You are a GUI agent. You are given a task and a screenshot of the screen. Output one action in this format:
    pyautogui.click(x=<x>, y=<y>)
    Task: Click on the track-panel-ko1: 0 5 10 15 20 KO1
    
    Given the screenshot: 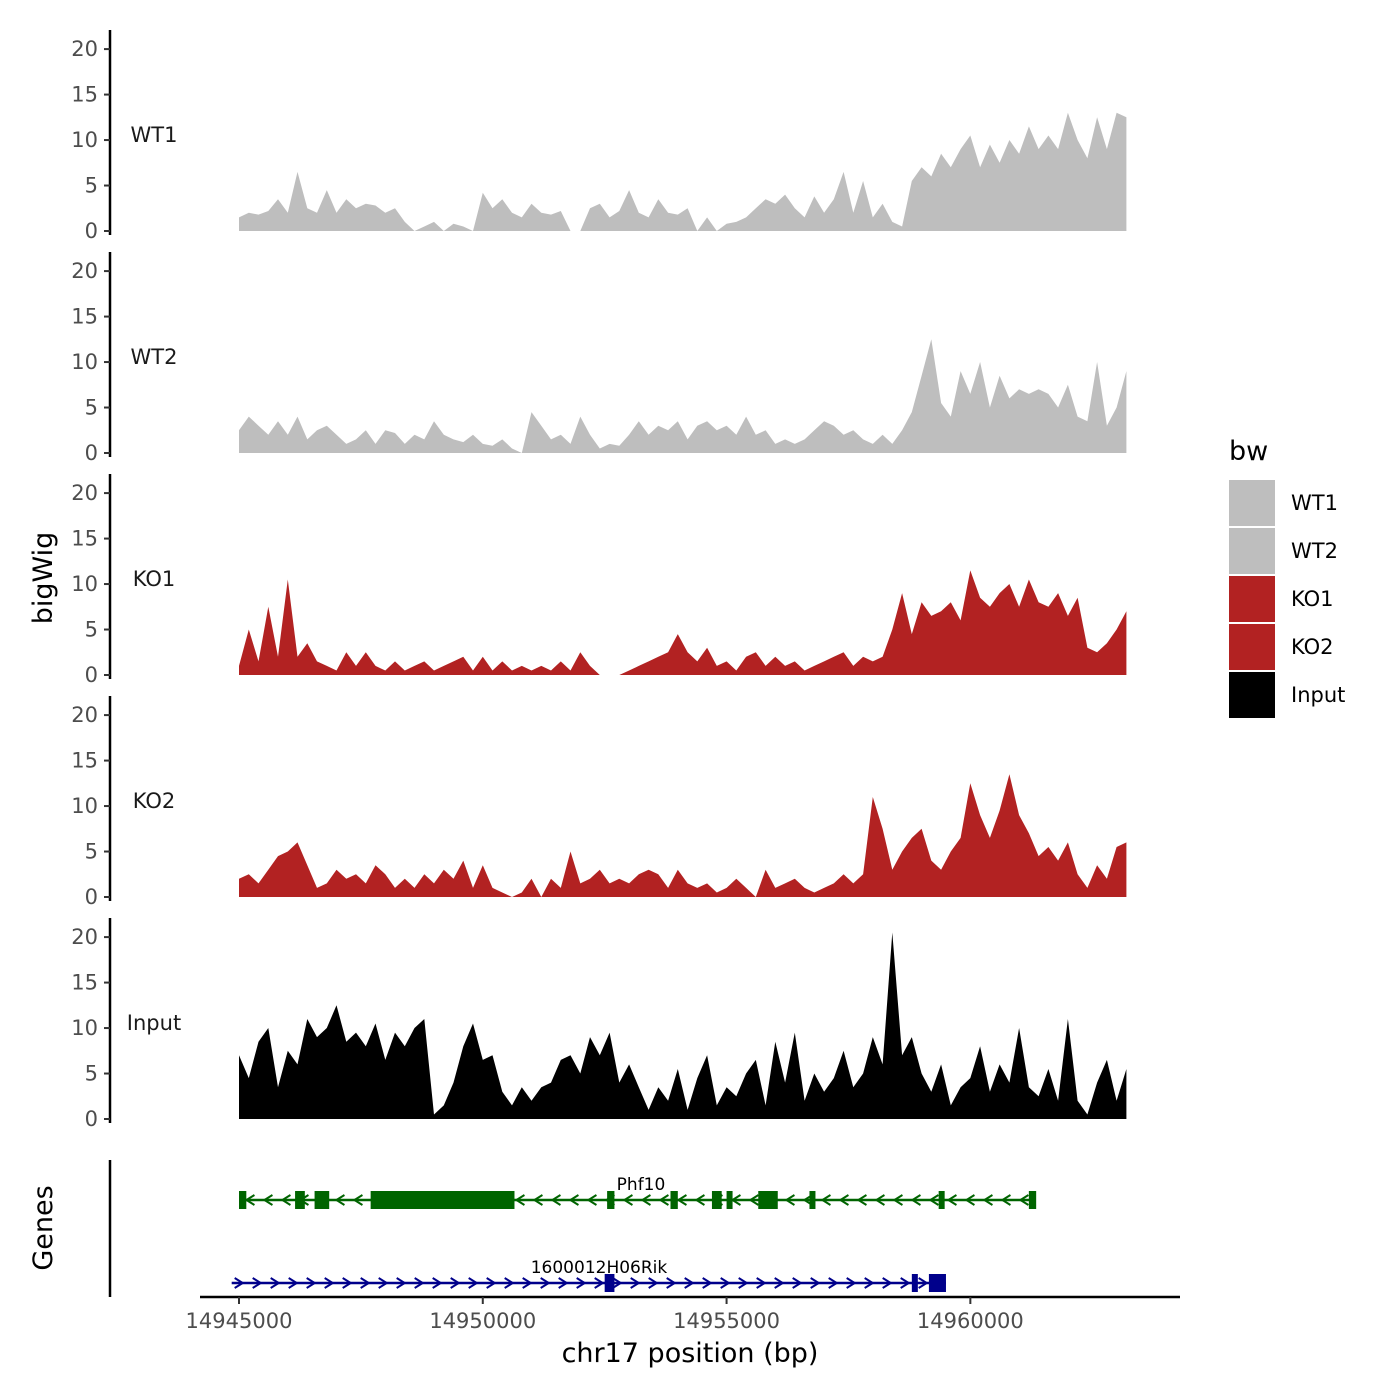 What is the action you would take?
    pyautogui.click(x=599, y=580)
    